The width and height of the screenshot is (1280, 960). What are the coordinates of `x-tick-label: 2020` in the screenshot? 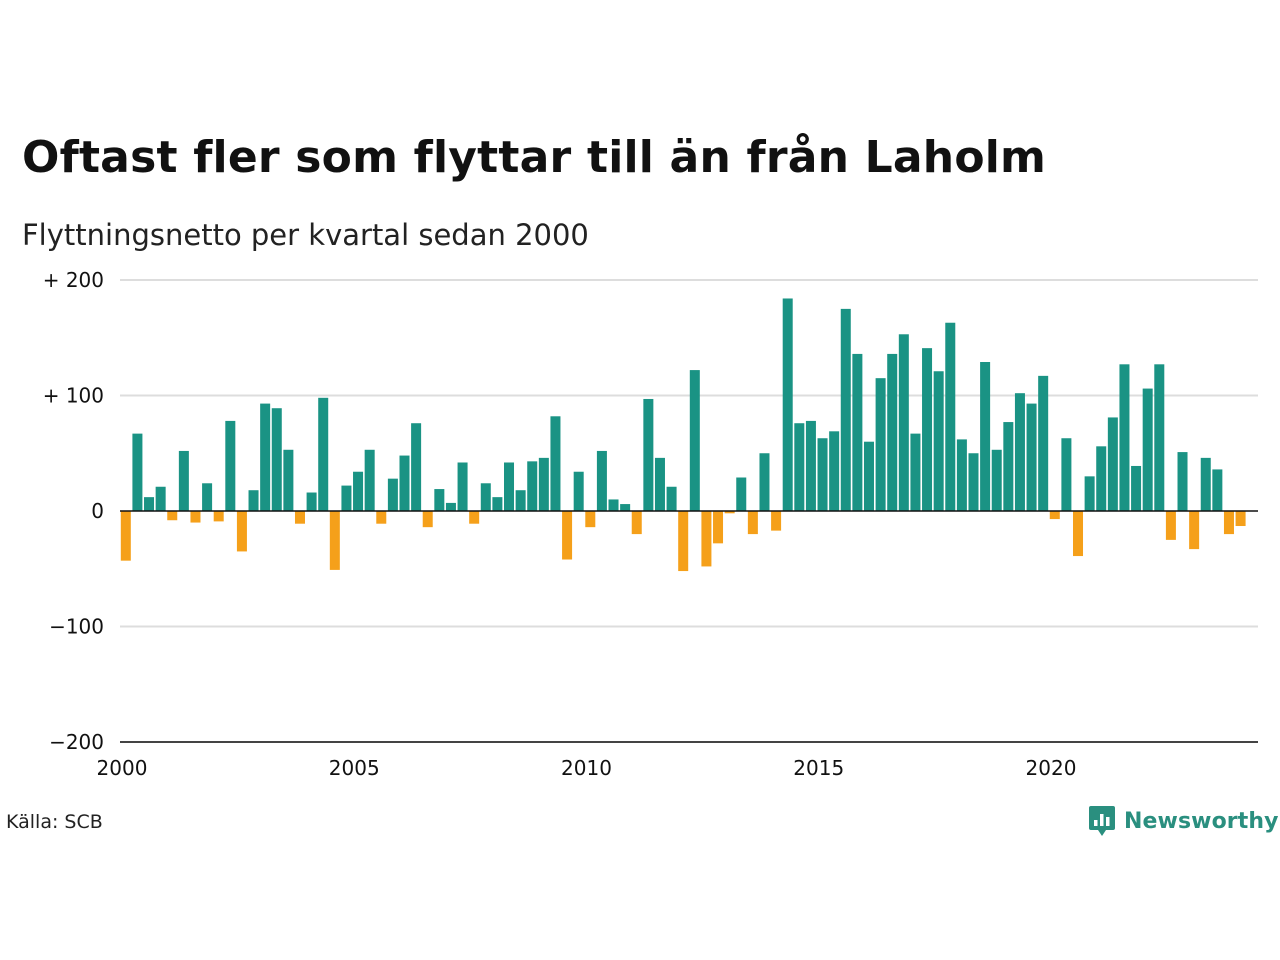 It's located at (1051, 768).